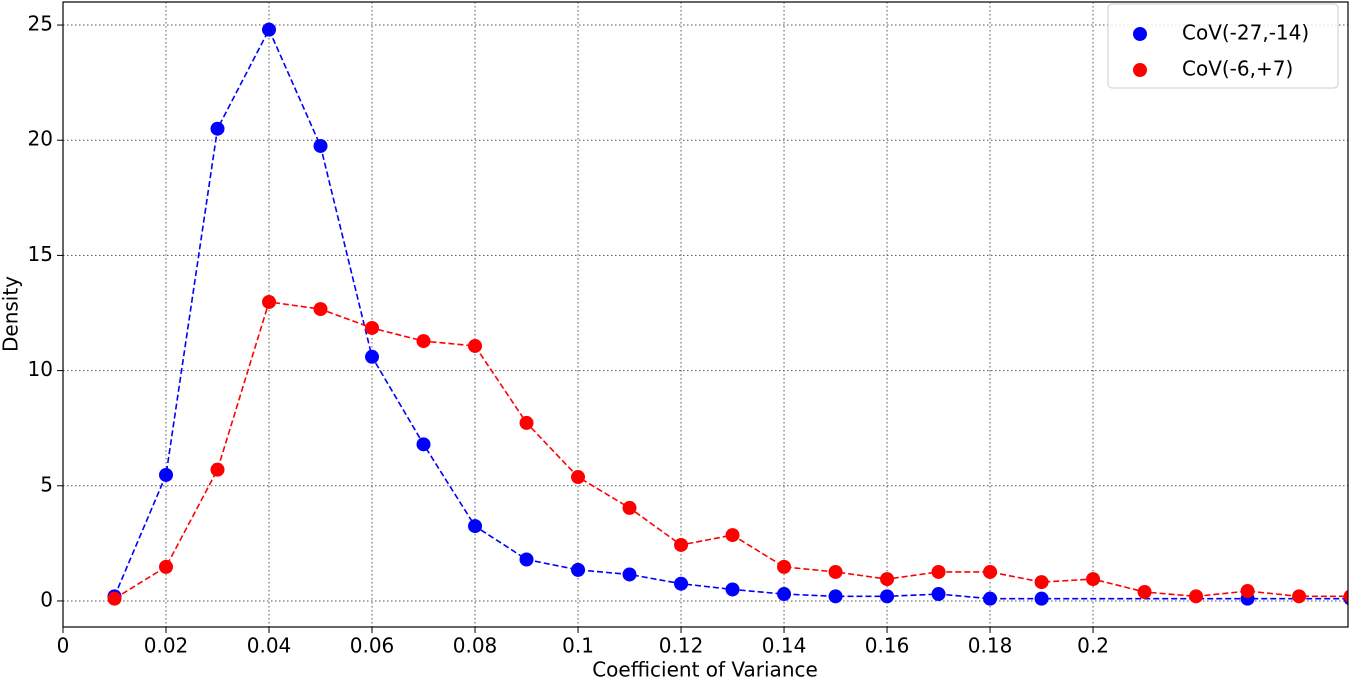 This screenshot has width=1350, height=681. What do you see at coordinates (46, 599) in the screenshot?
I see `y-tick-label: 0` at bounding box center [46, 599].